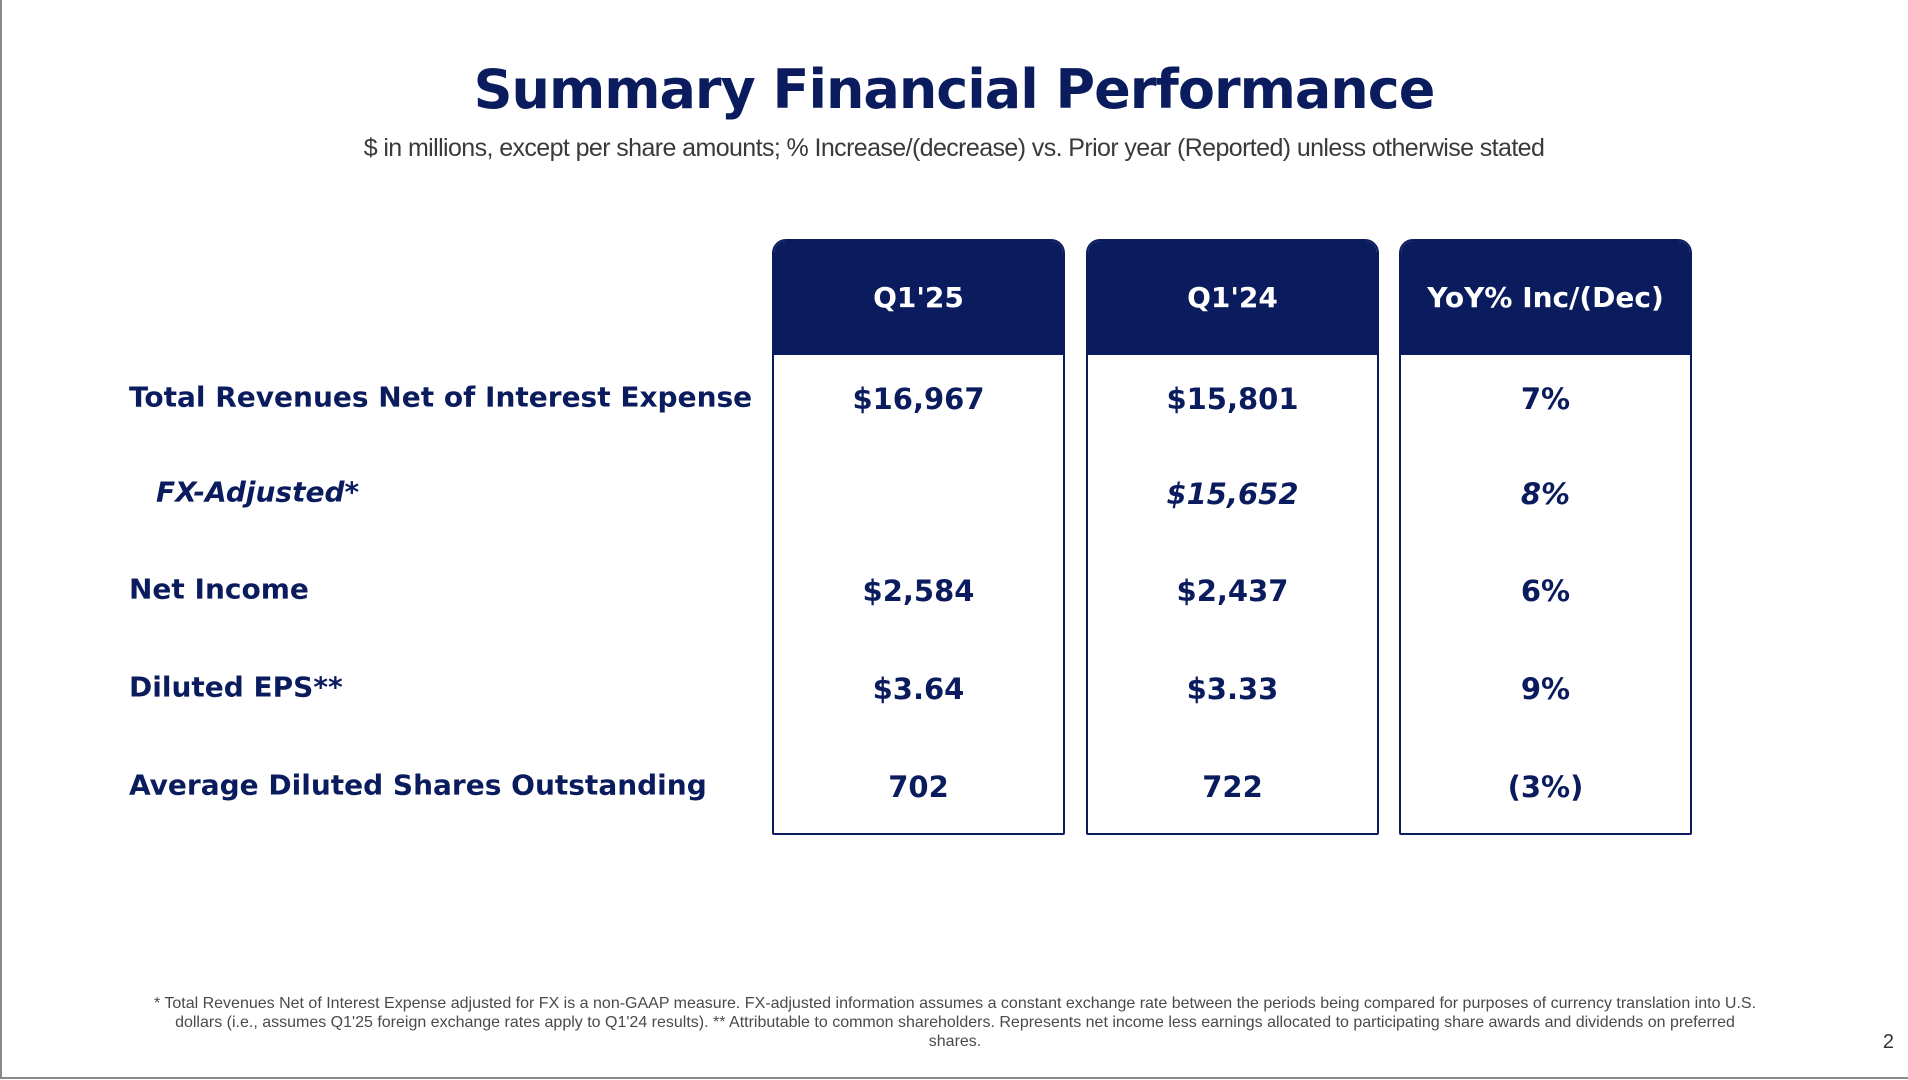  I want to click on cell-q1-24-fx-adjusted: $15,652, so click(1232, 494).